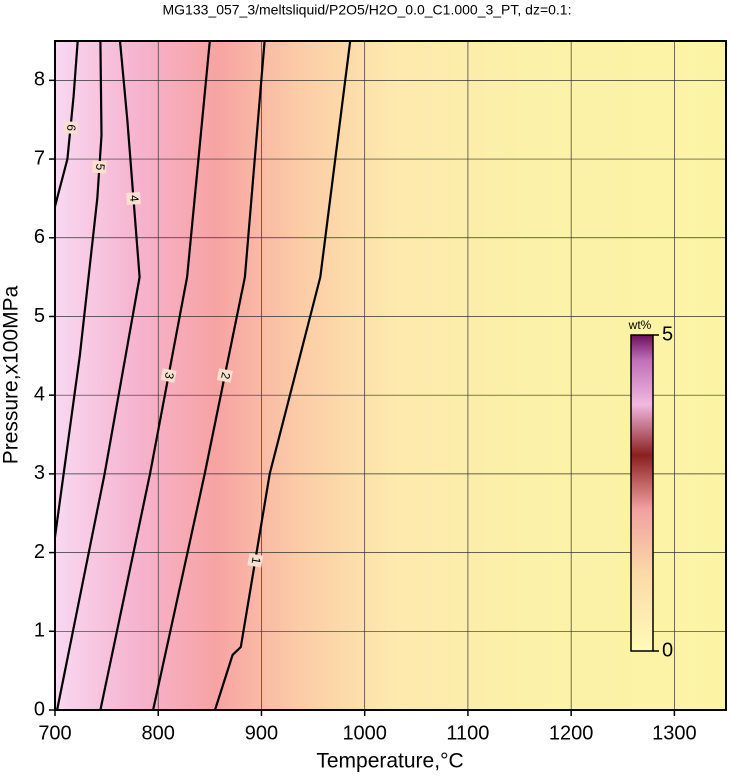 This screenshot has height=781, width=734. I want to click on x-tick-label: 1000, so click(364, 733).